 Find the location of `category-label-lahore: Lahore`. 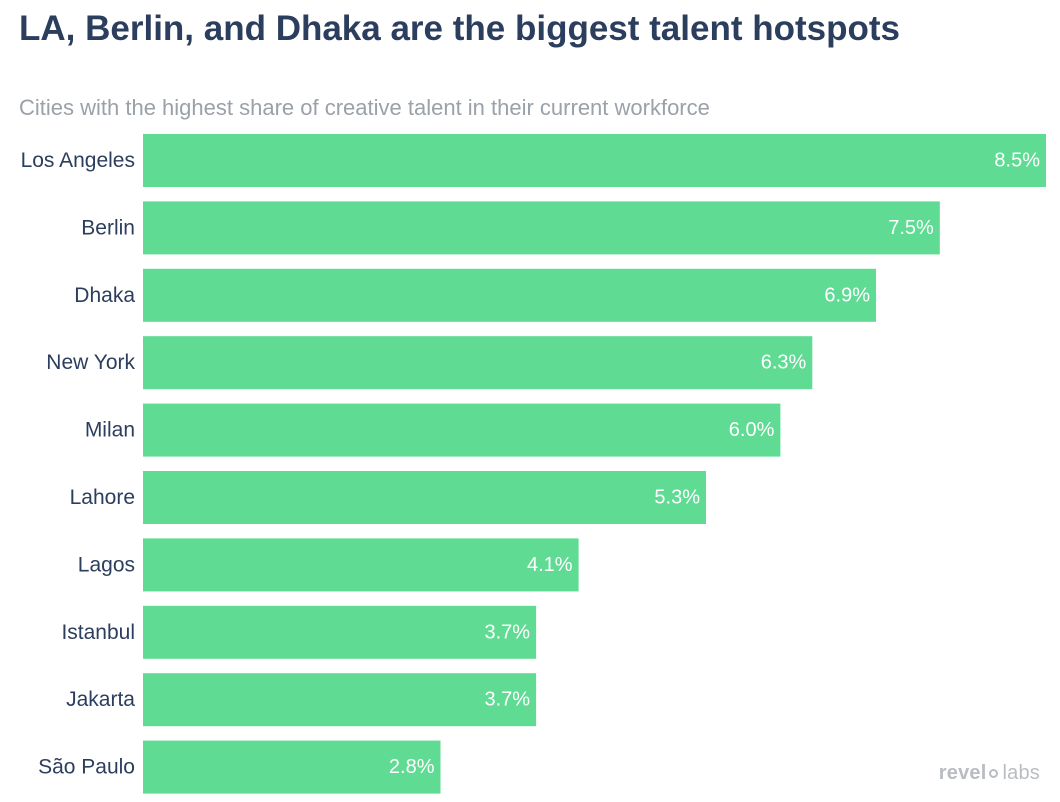

category-label-lahore: Lahore is located at coordinates (102, 497).